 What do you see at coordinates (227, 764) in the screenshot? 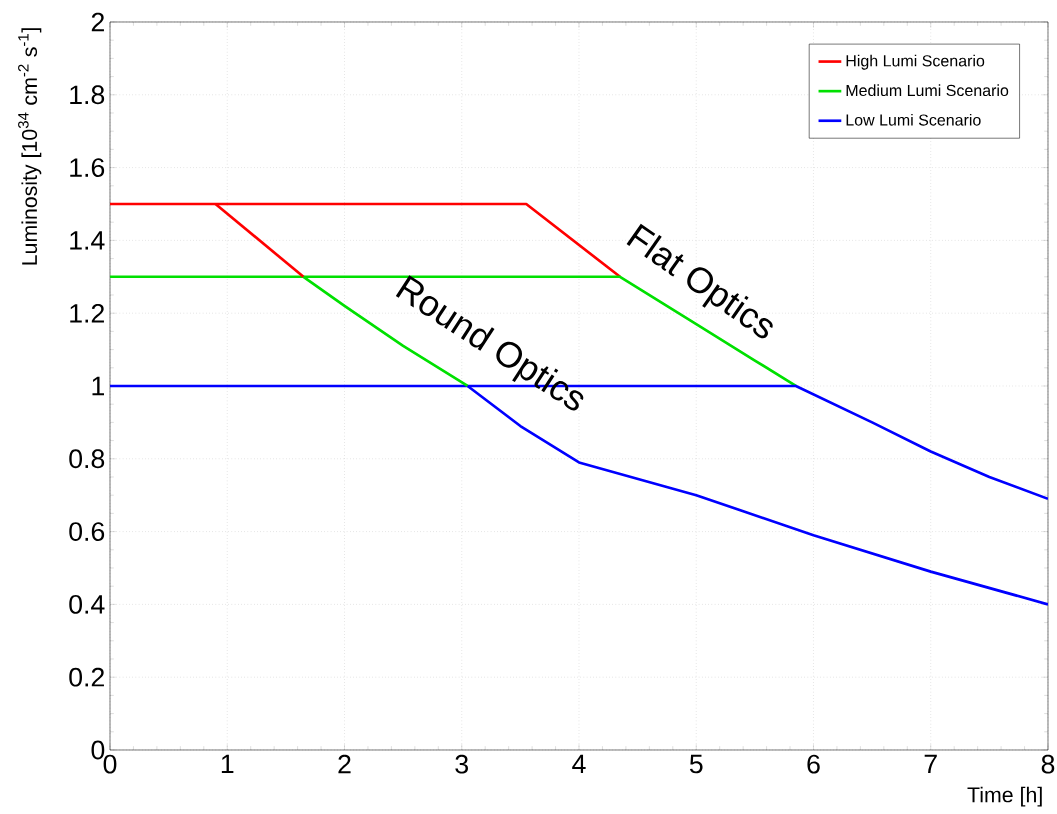
I see `x-tick-label: 1` at bounding box center [227, 764].